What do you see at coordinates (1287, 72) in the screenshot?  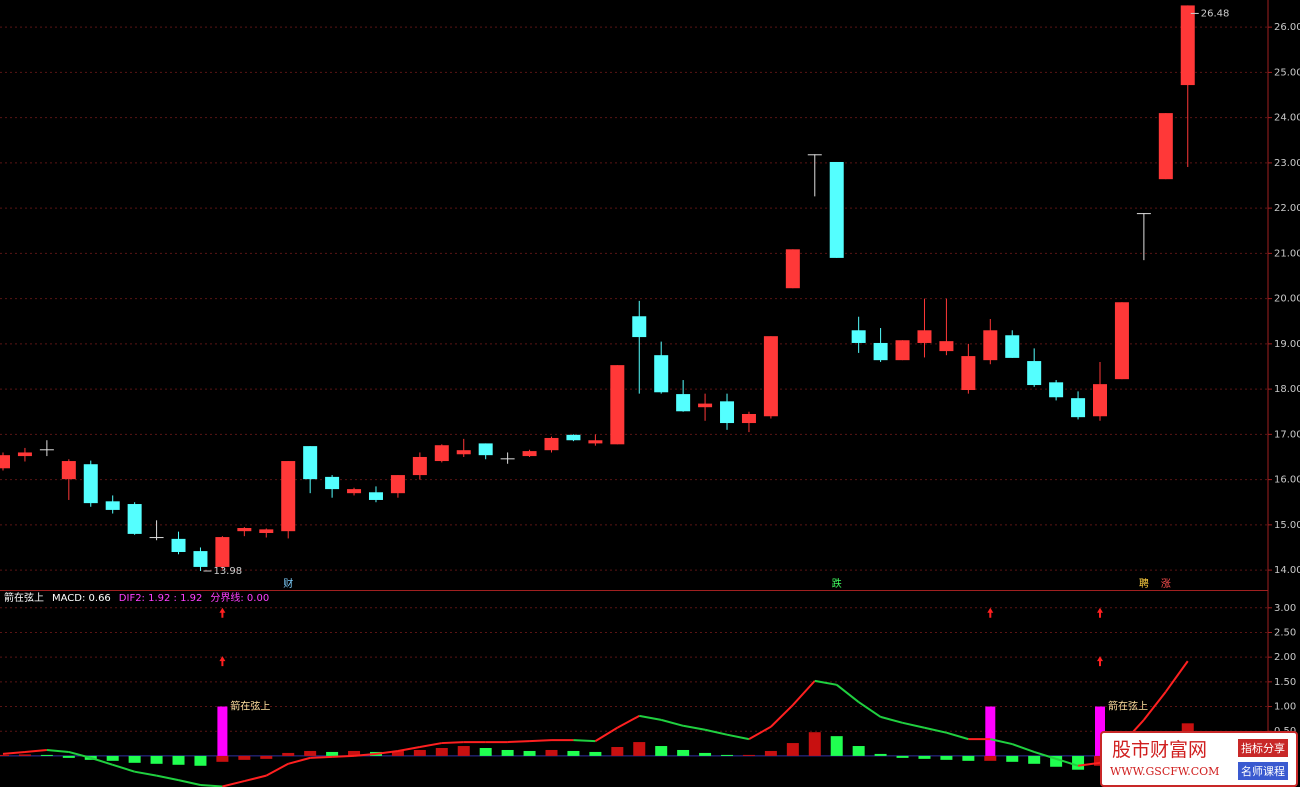 I see `y-tick-label: 25.00` at bounding box center [1287, 72].